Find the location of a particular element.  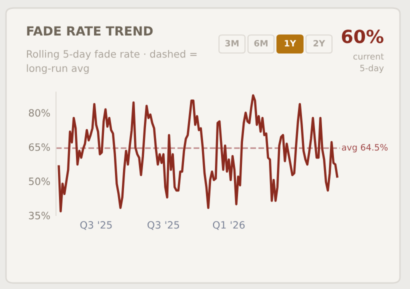

ref-line-label: avg 64.5% is located at coordinates (365, 148).